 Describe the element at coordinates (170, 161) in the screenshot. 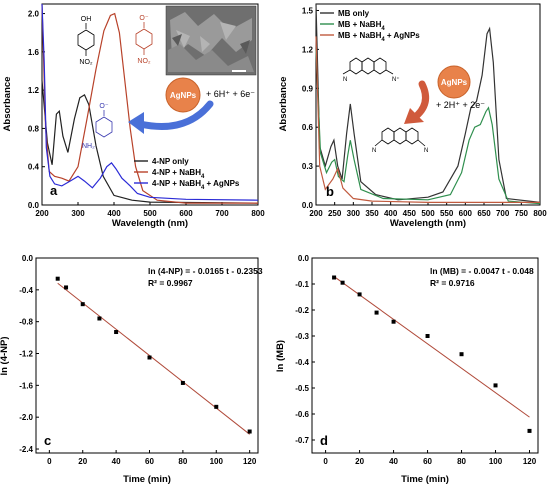

I see `legend-label: 4-NP only` at that location.